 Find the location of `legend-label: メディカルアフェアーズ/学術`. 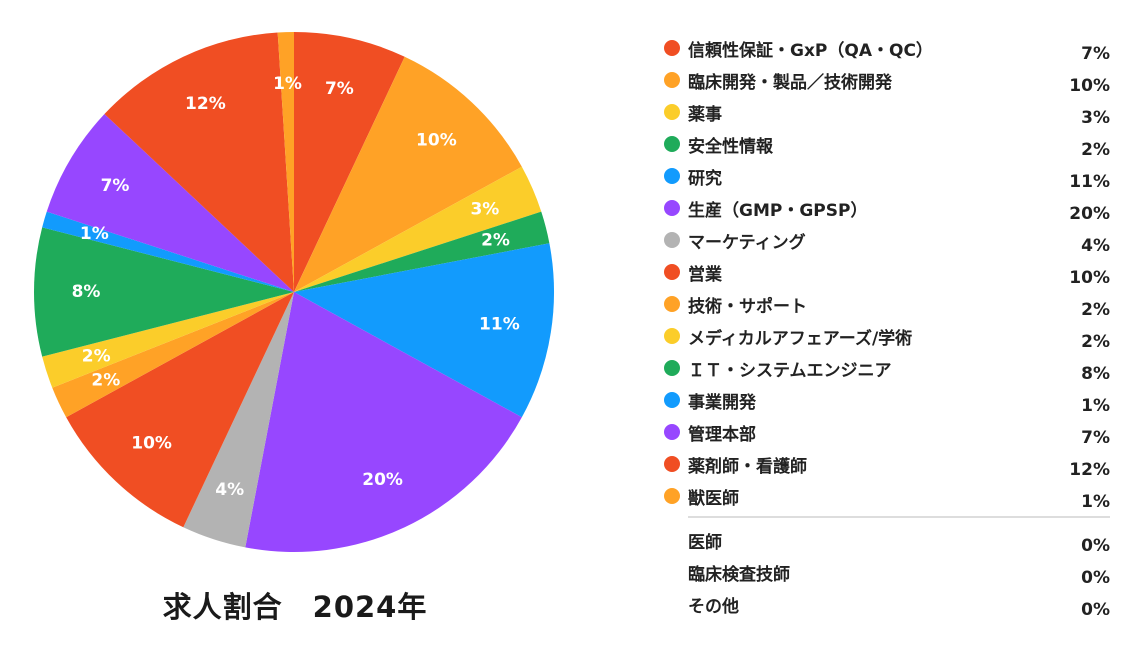

legend-label: メディカルアフェアーズ/学術 is located at coordinates (800, 339).